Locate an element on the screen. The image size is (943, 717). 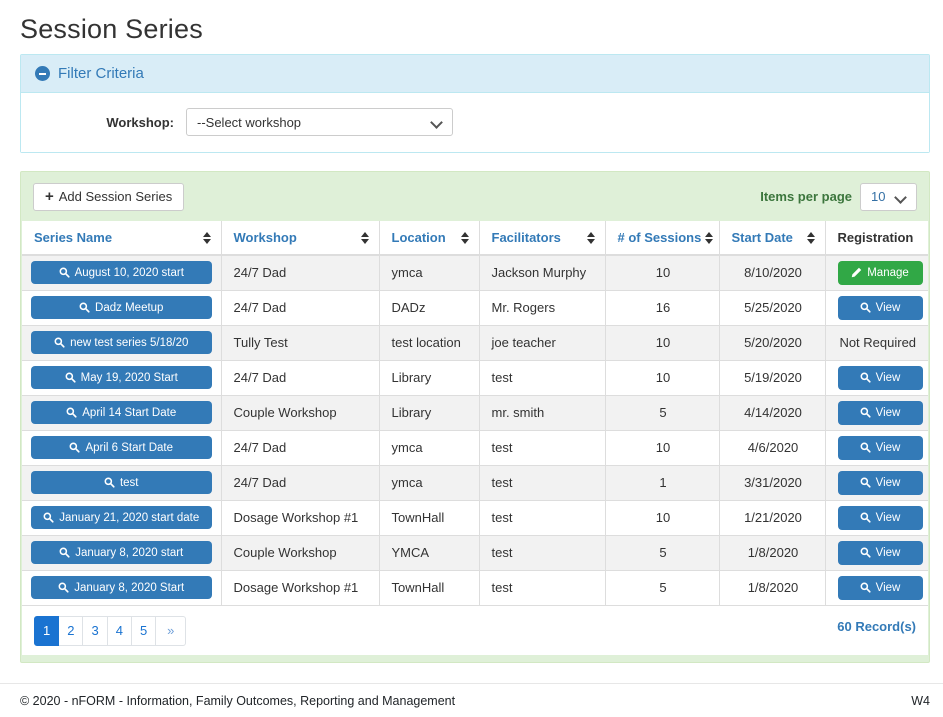
column-header-registration: Registration is located at coordinates (876, 238).